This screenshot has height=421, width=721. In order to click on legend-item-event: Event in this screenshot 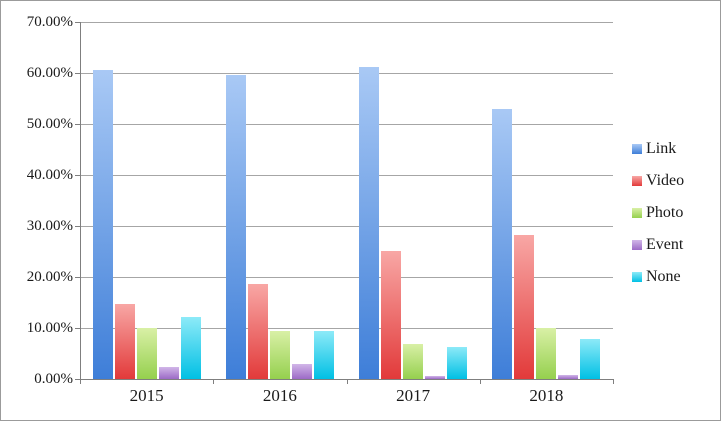, I will do `click(658, 245)`.